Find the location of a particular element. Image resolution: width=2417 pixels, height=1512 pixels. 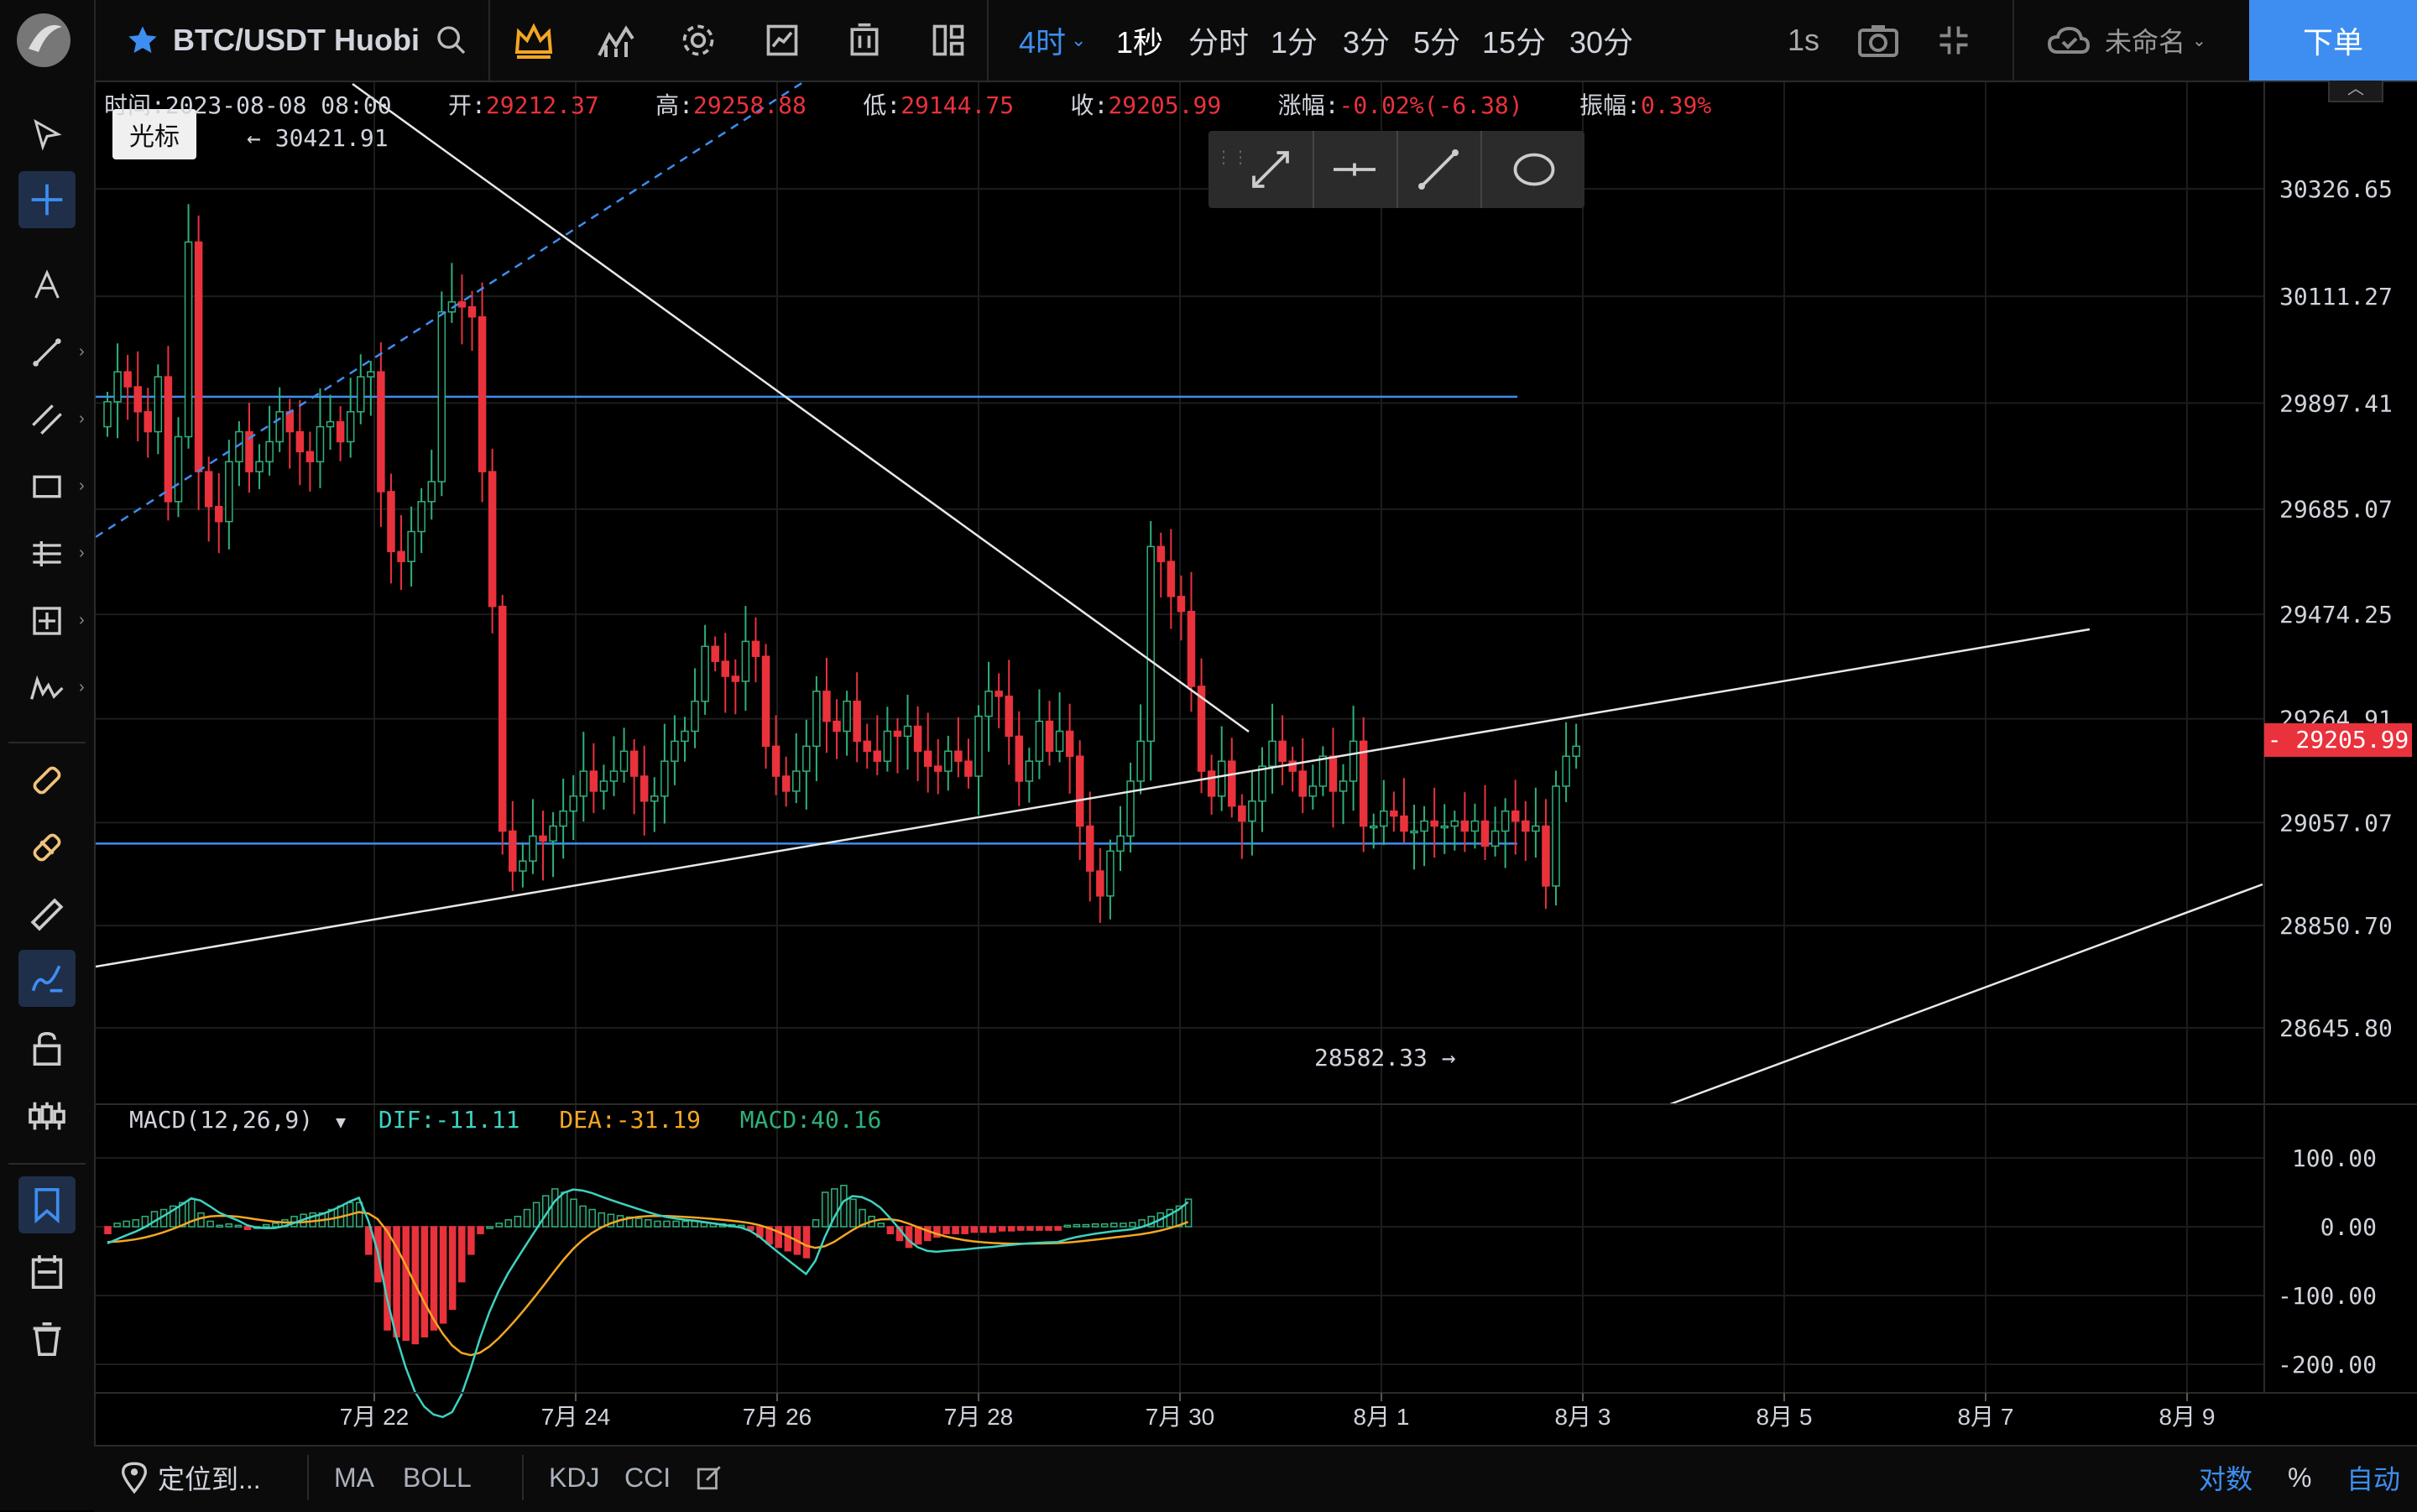

pattern-tool-icon is located at coordinates (47, 688).